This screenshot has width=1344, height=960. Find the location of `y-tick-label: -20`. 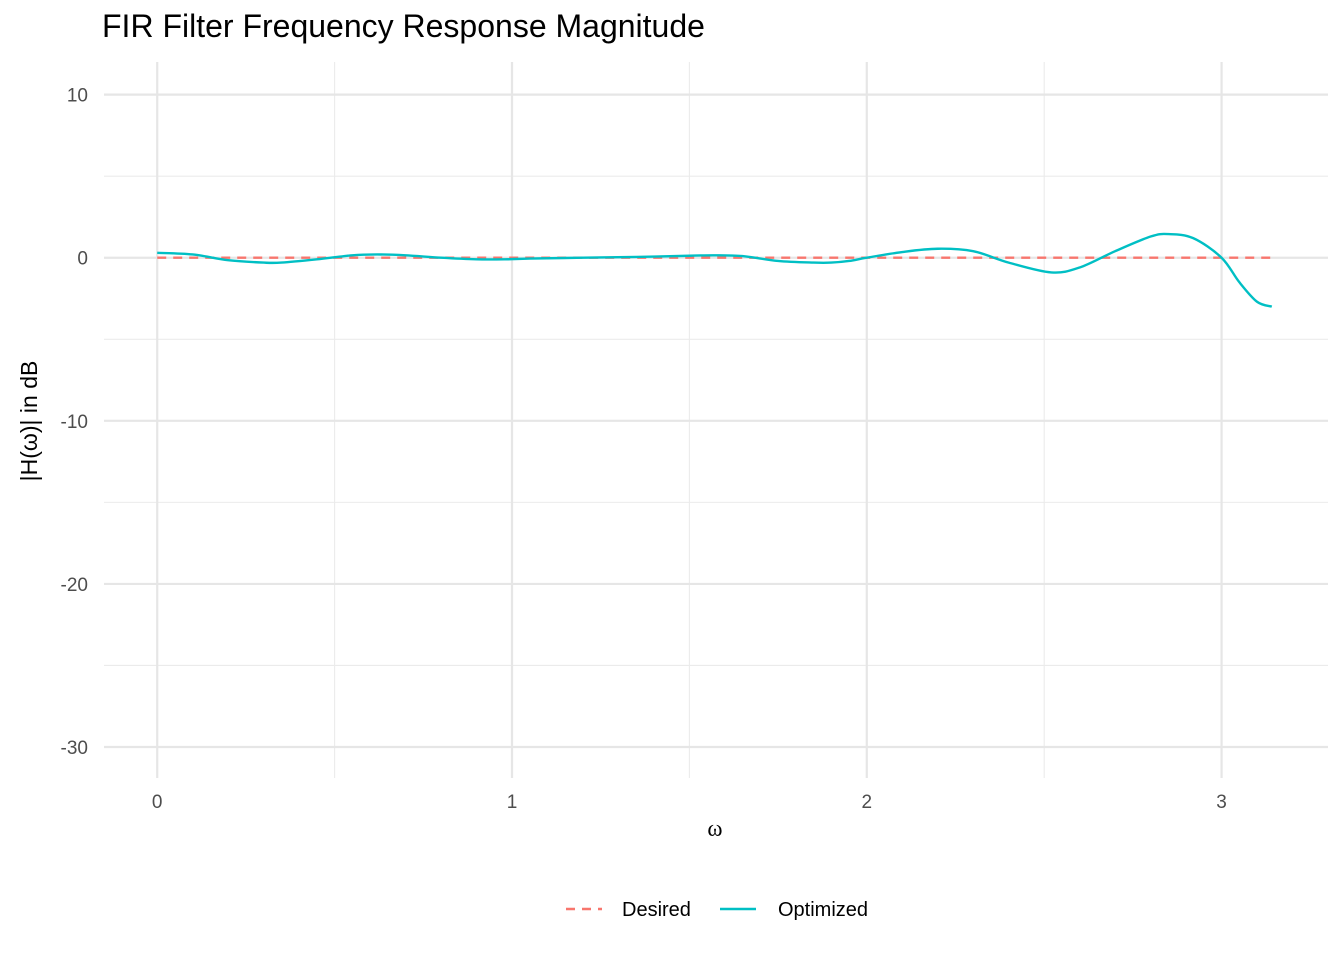

y-tick-label: -20 is located at coordinates (74, 585).